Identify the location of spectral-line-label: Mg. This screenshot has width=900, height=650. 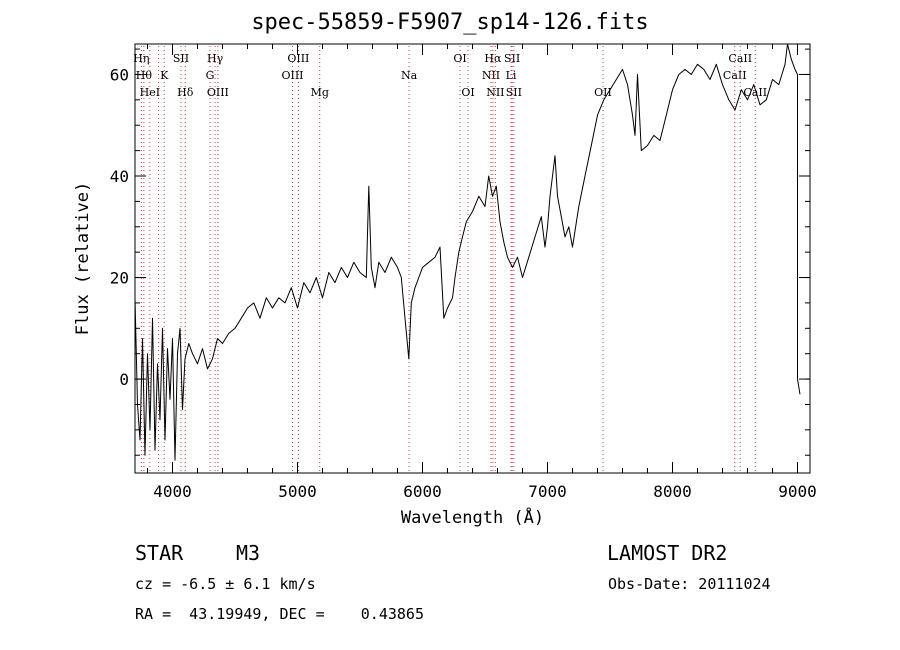
(320, 92).